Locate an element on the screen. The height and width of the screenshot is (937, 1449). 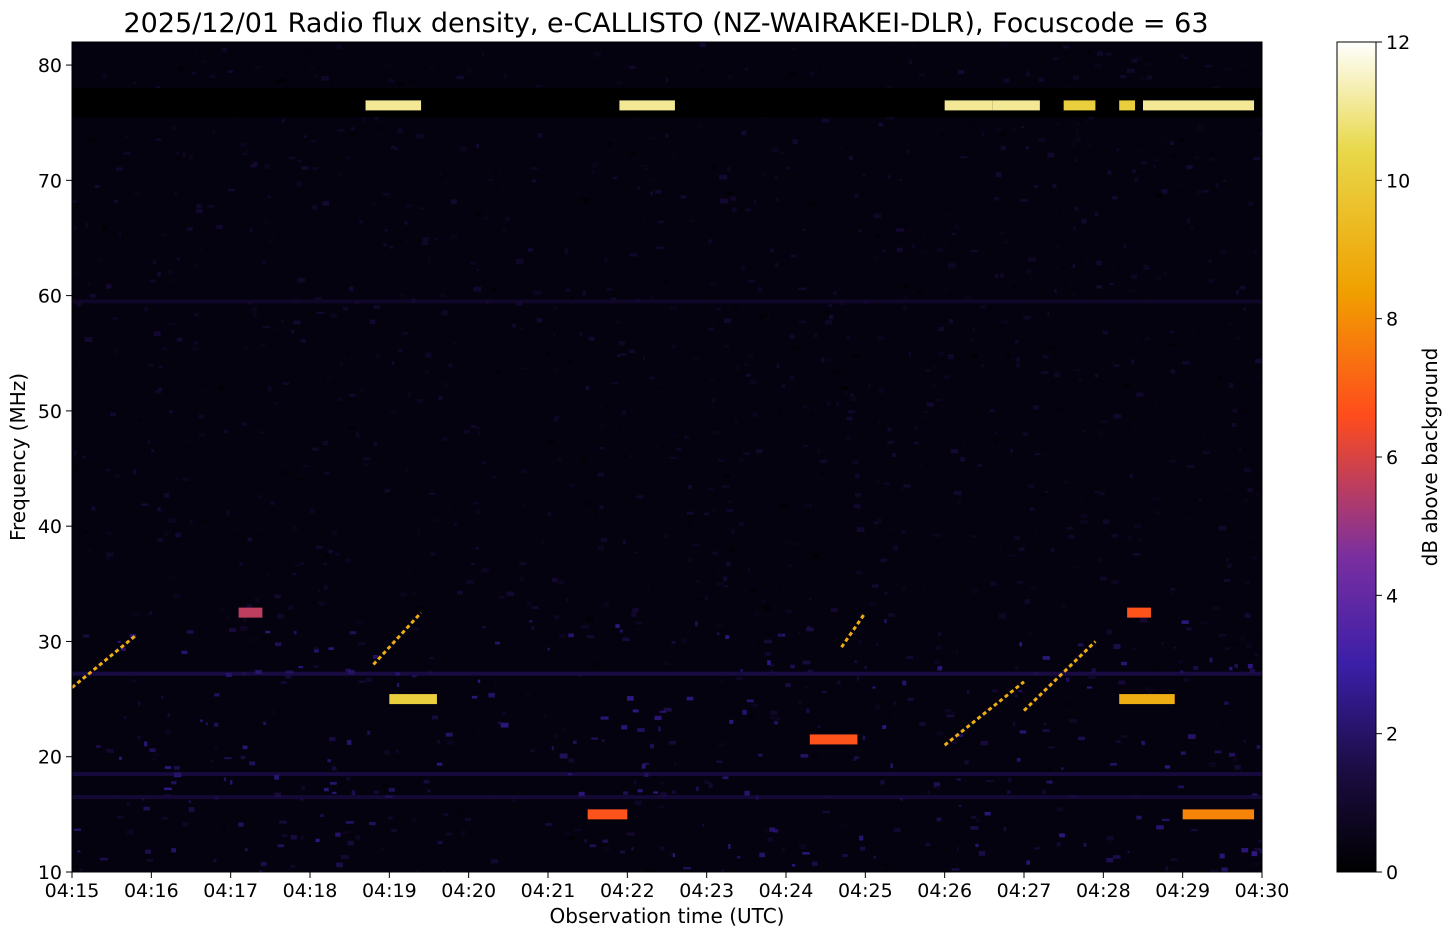
y-axis-label: Frequency (MHz) is located at coordinates (18, 457).